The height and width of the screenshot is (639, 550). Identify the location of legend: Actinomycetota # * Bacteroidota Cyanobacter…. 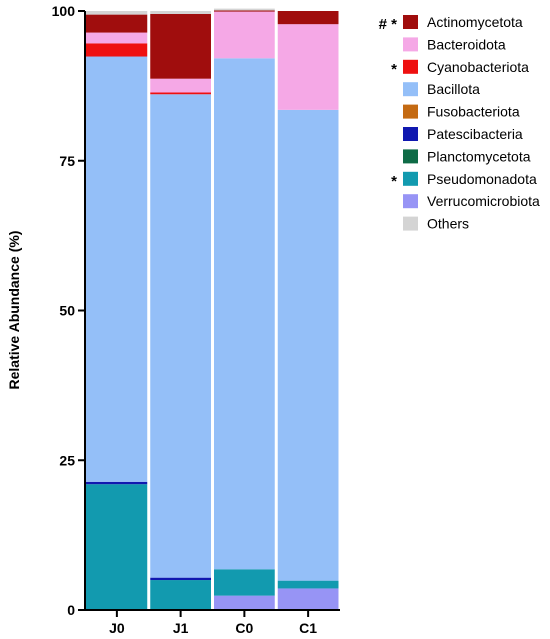
(459, 123).